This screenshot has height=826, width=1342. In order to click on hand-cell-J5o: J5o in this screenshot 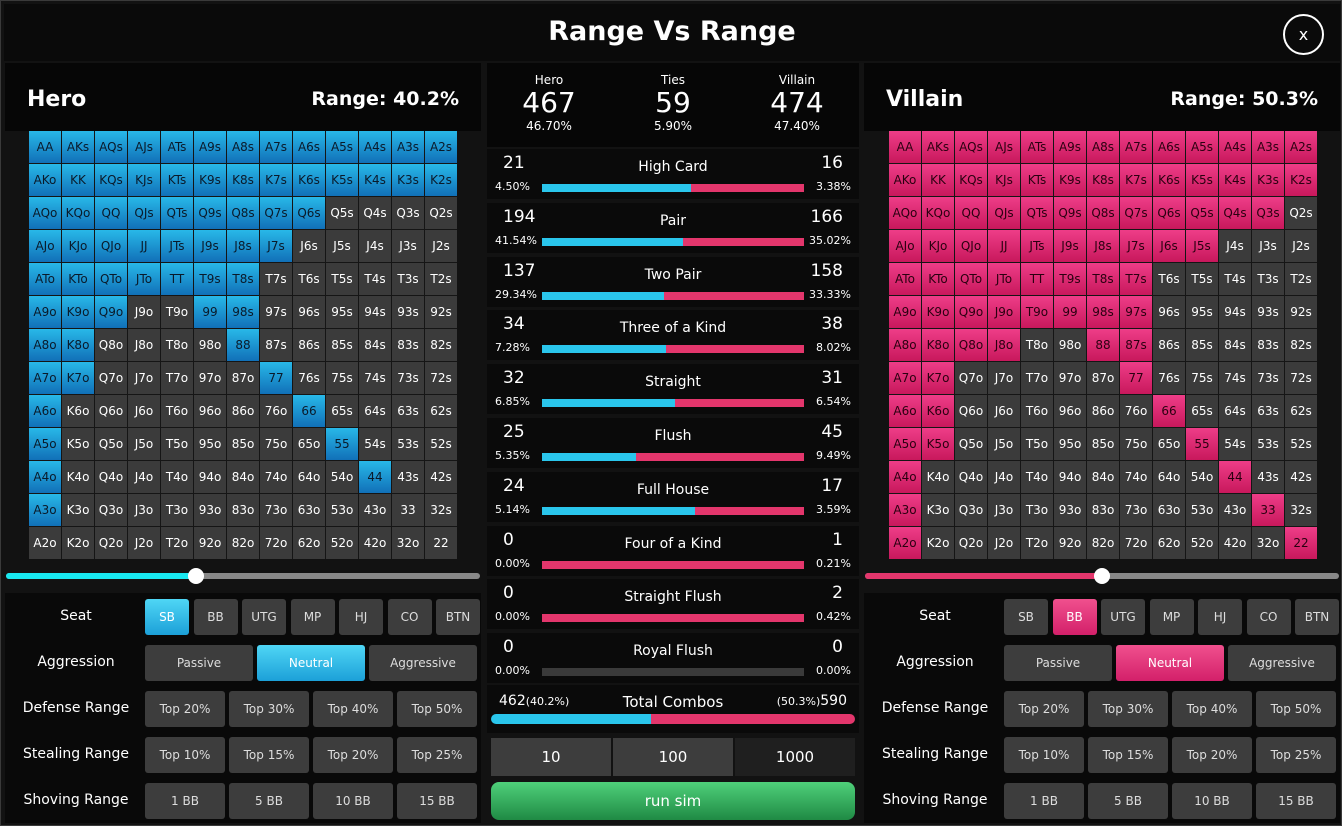, I will do `click(144, 444)`.